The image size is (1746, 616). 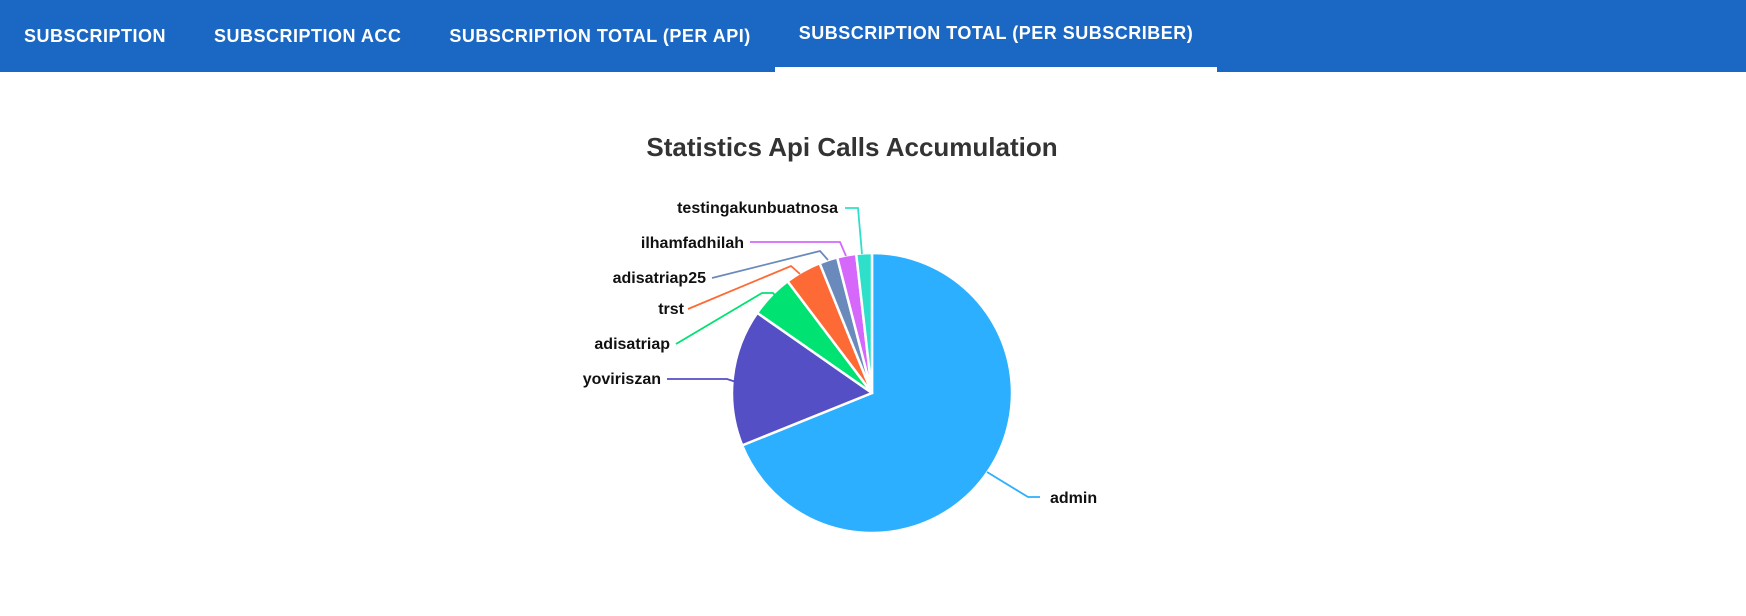 What do you see at coordinates (727, 318) in the screenshot?
I see `connector-adisatriap` at bounding box center [727, 318].